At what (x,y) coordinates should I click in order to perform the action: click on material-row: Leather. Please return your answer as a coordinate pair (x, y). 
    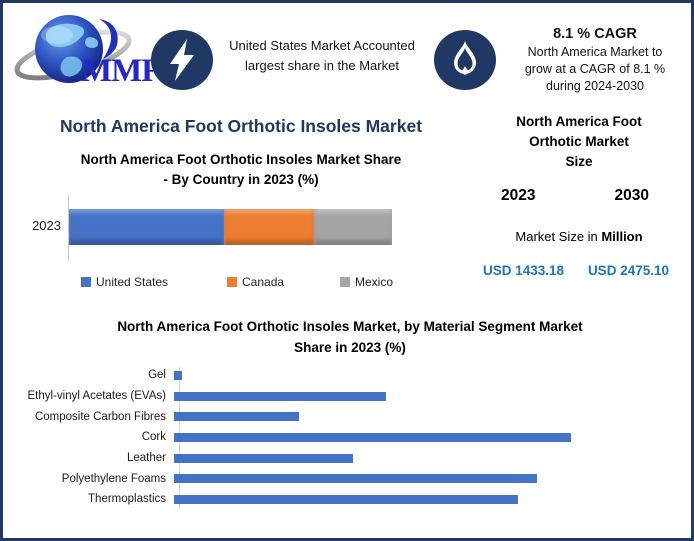
    Looking at the image, I should click on (350, 458).